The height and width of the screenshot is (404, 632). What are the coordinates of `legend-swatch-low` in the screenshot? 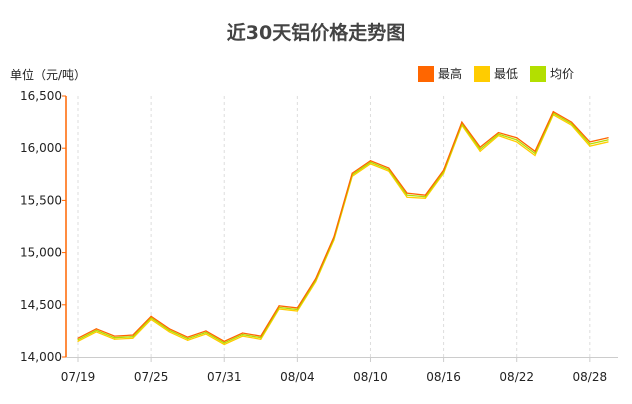 It's located at (482, 73).